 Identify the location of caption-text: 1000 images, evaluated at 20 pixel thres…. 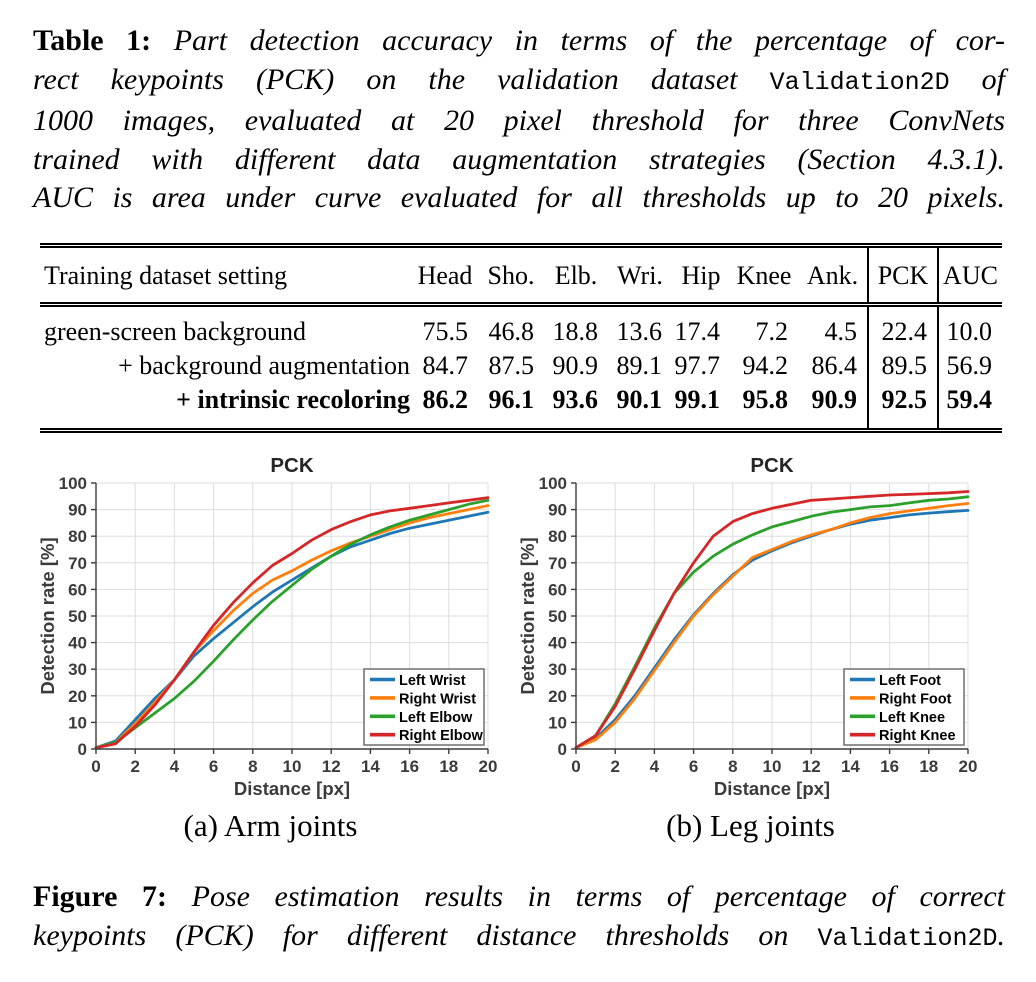
(519, 120).